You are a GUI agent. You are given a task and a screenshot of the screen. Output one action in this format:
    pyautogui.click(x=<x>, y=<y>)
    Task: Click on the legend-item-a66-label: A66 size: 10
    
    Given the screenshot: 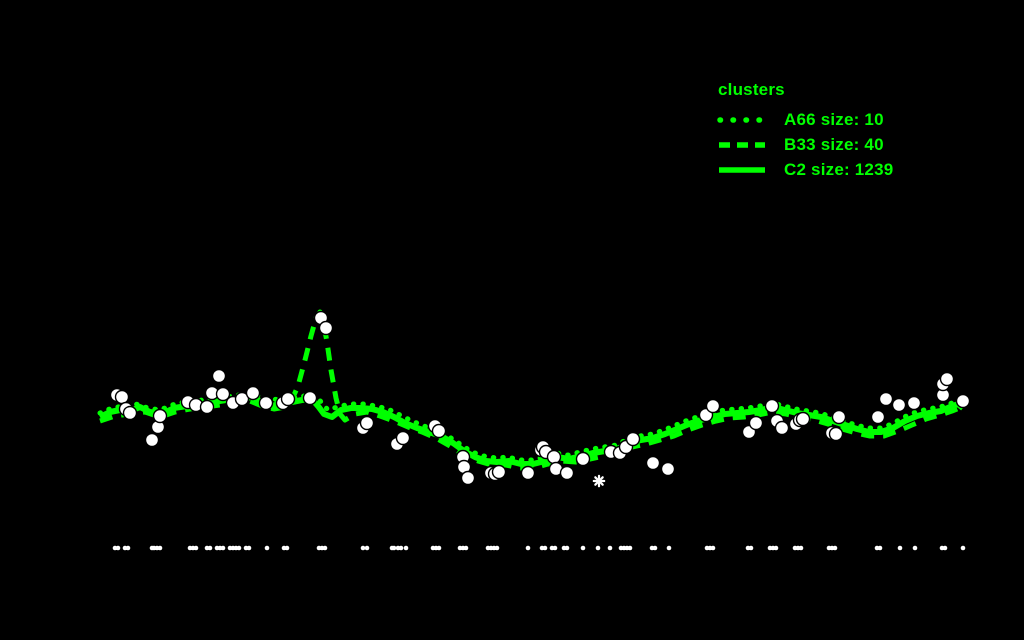 What is the action you would take?
    pyautogui.click(x=834, y=119)
    